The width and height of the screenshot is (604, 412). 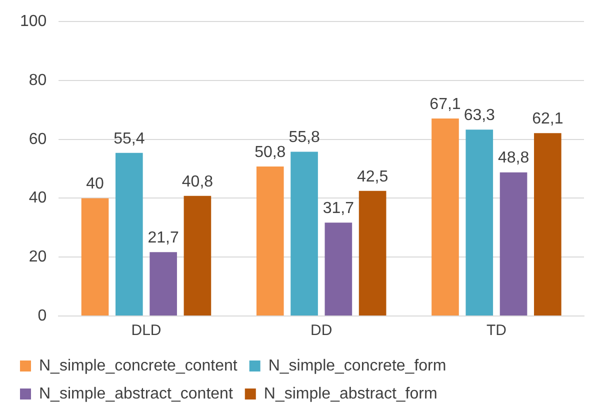 I want to click on legend-label: N_simple_abstract_content, so click(x=136, y=393).